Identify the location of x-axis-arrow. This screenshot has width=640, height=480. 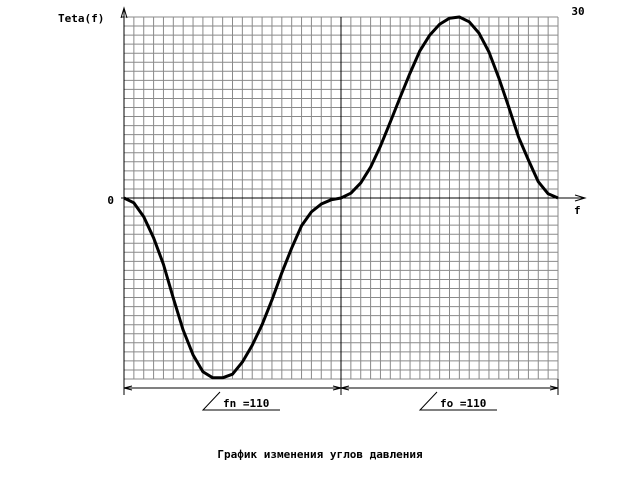
(580, 198).